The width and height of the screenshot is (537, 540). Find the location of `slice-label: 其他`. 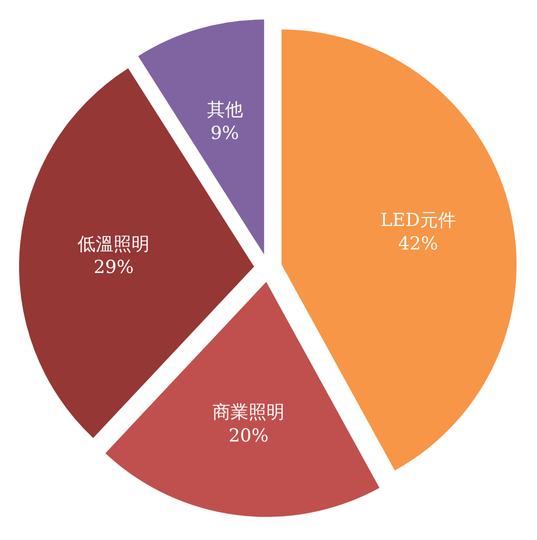

slice-label: 其他 is located at coordinates (224, 110).